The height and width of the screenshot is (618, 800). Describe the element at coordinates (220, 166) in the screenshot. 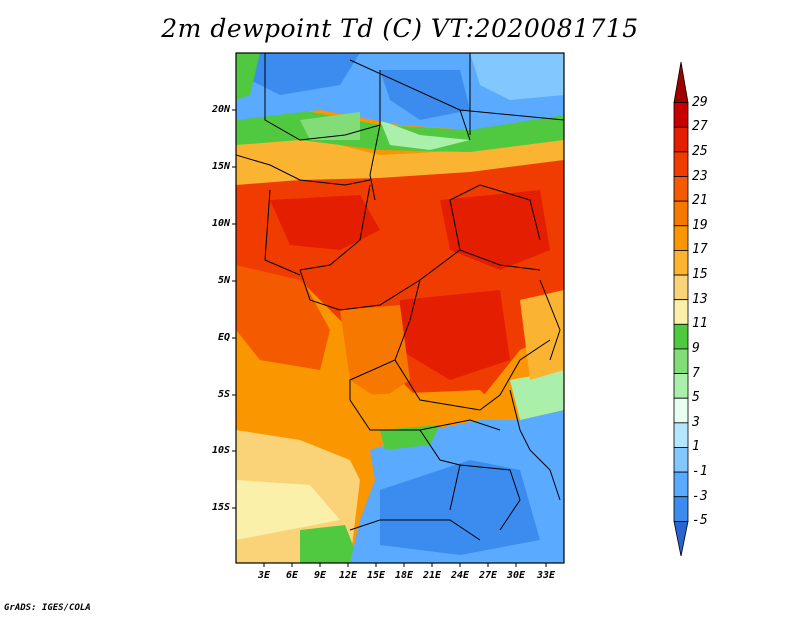

I see `lat-label-15n: 15N` at that location.